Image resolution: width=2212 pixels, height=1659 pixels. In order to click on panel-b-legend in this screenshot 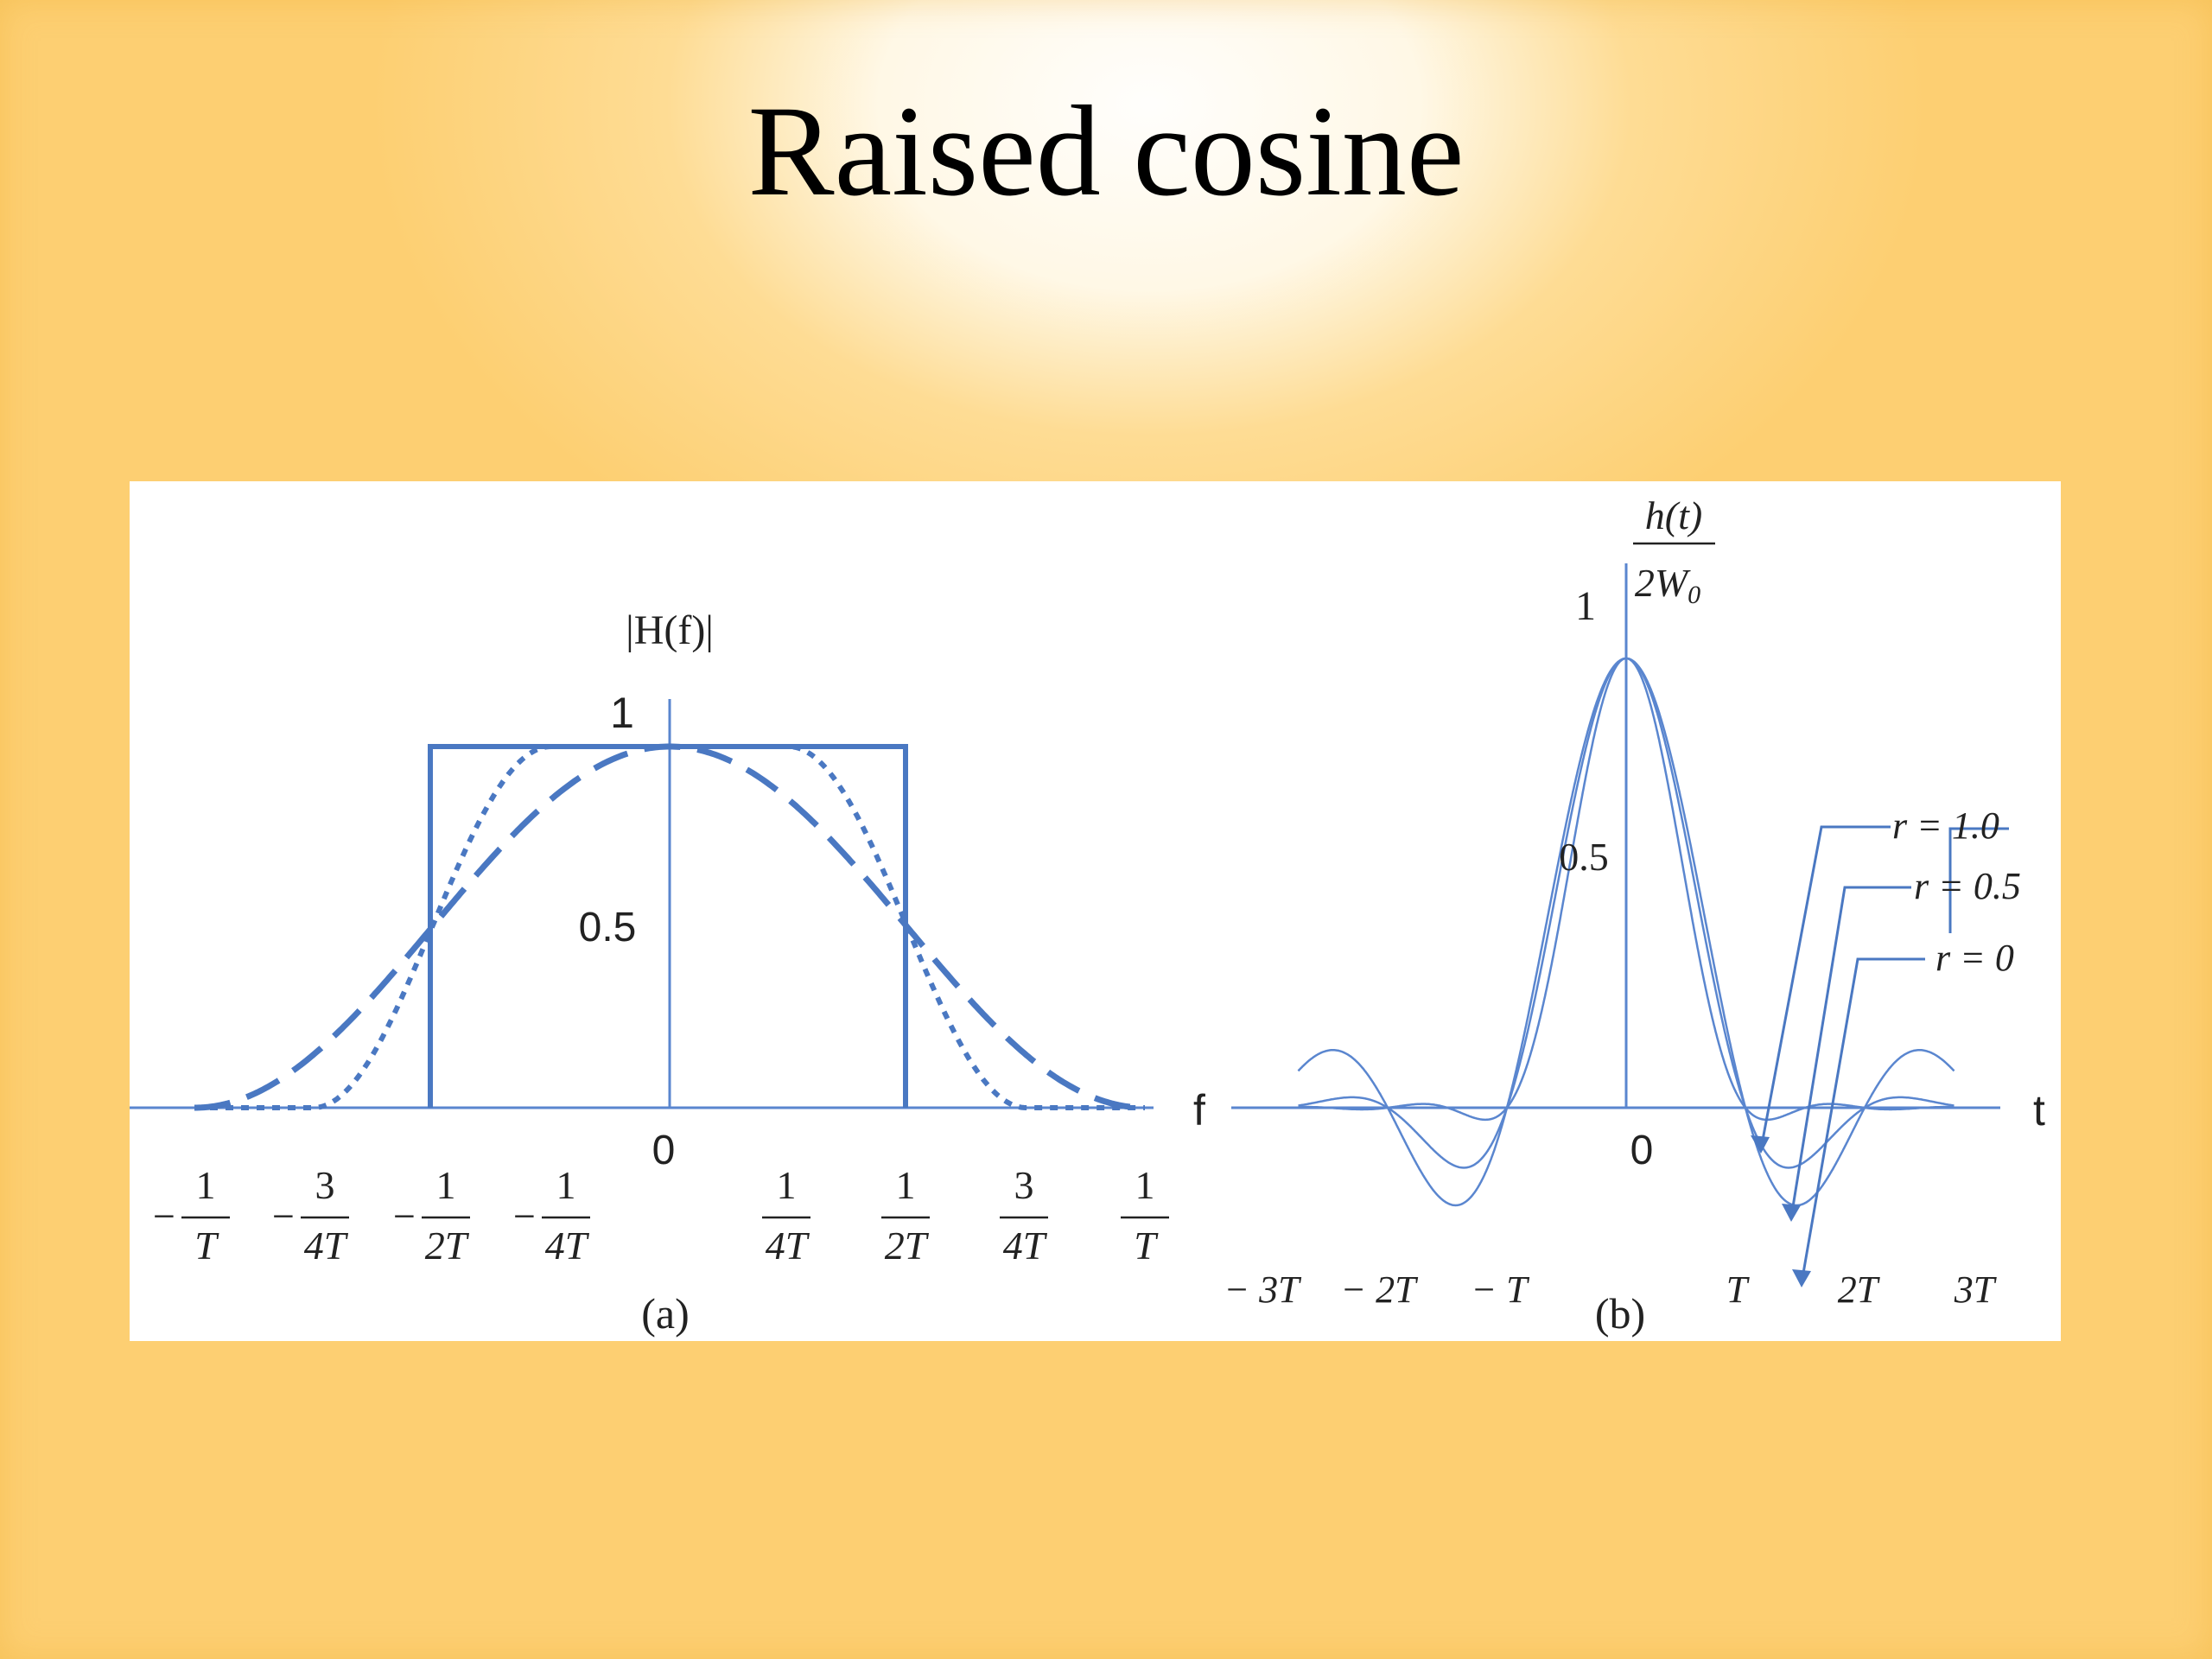, I will do `click(1978, 880)`.